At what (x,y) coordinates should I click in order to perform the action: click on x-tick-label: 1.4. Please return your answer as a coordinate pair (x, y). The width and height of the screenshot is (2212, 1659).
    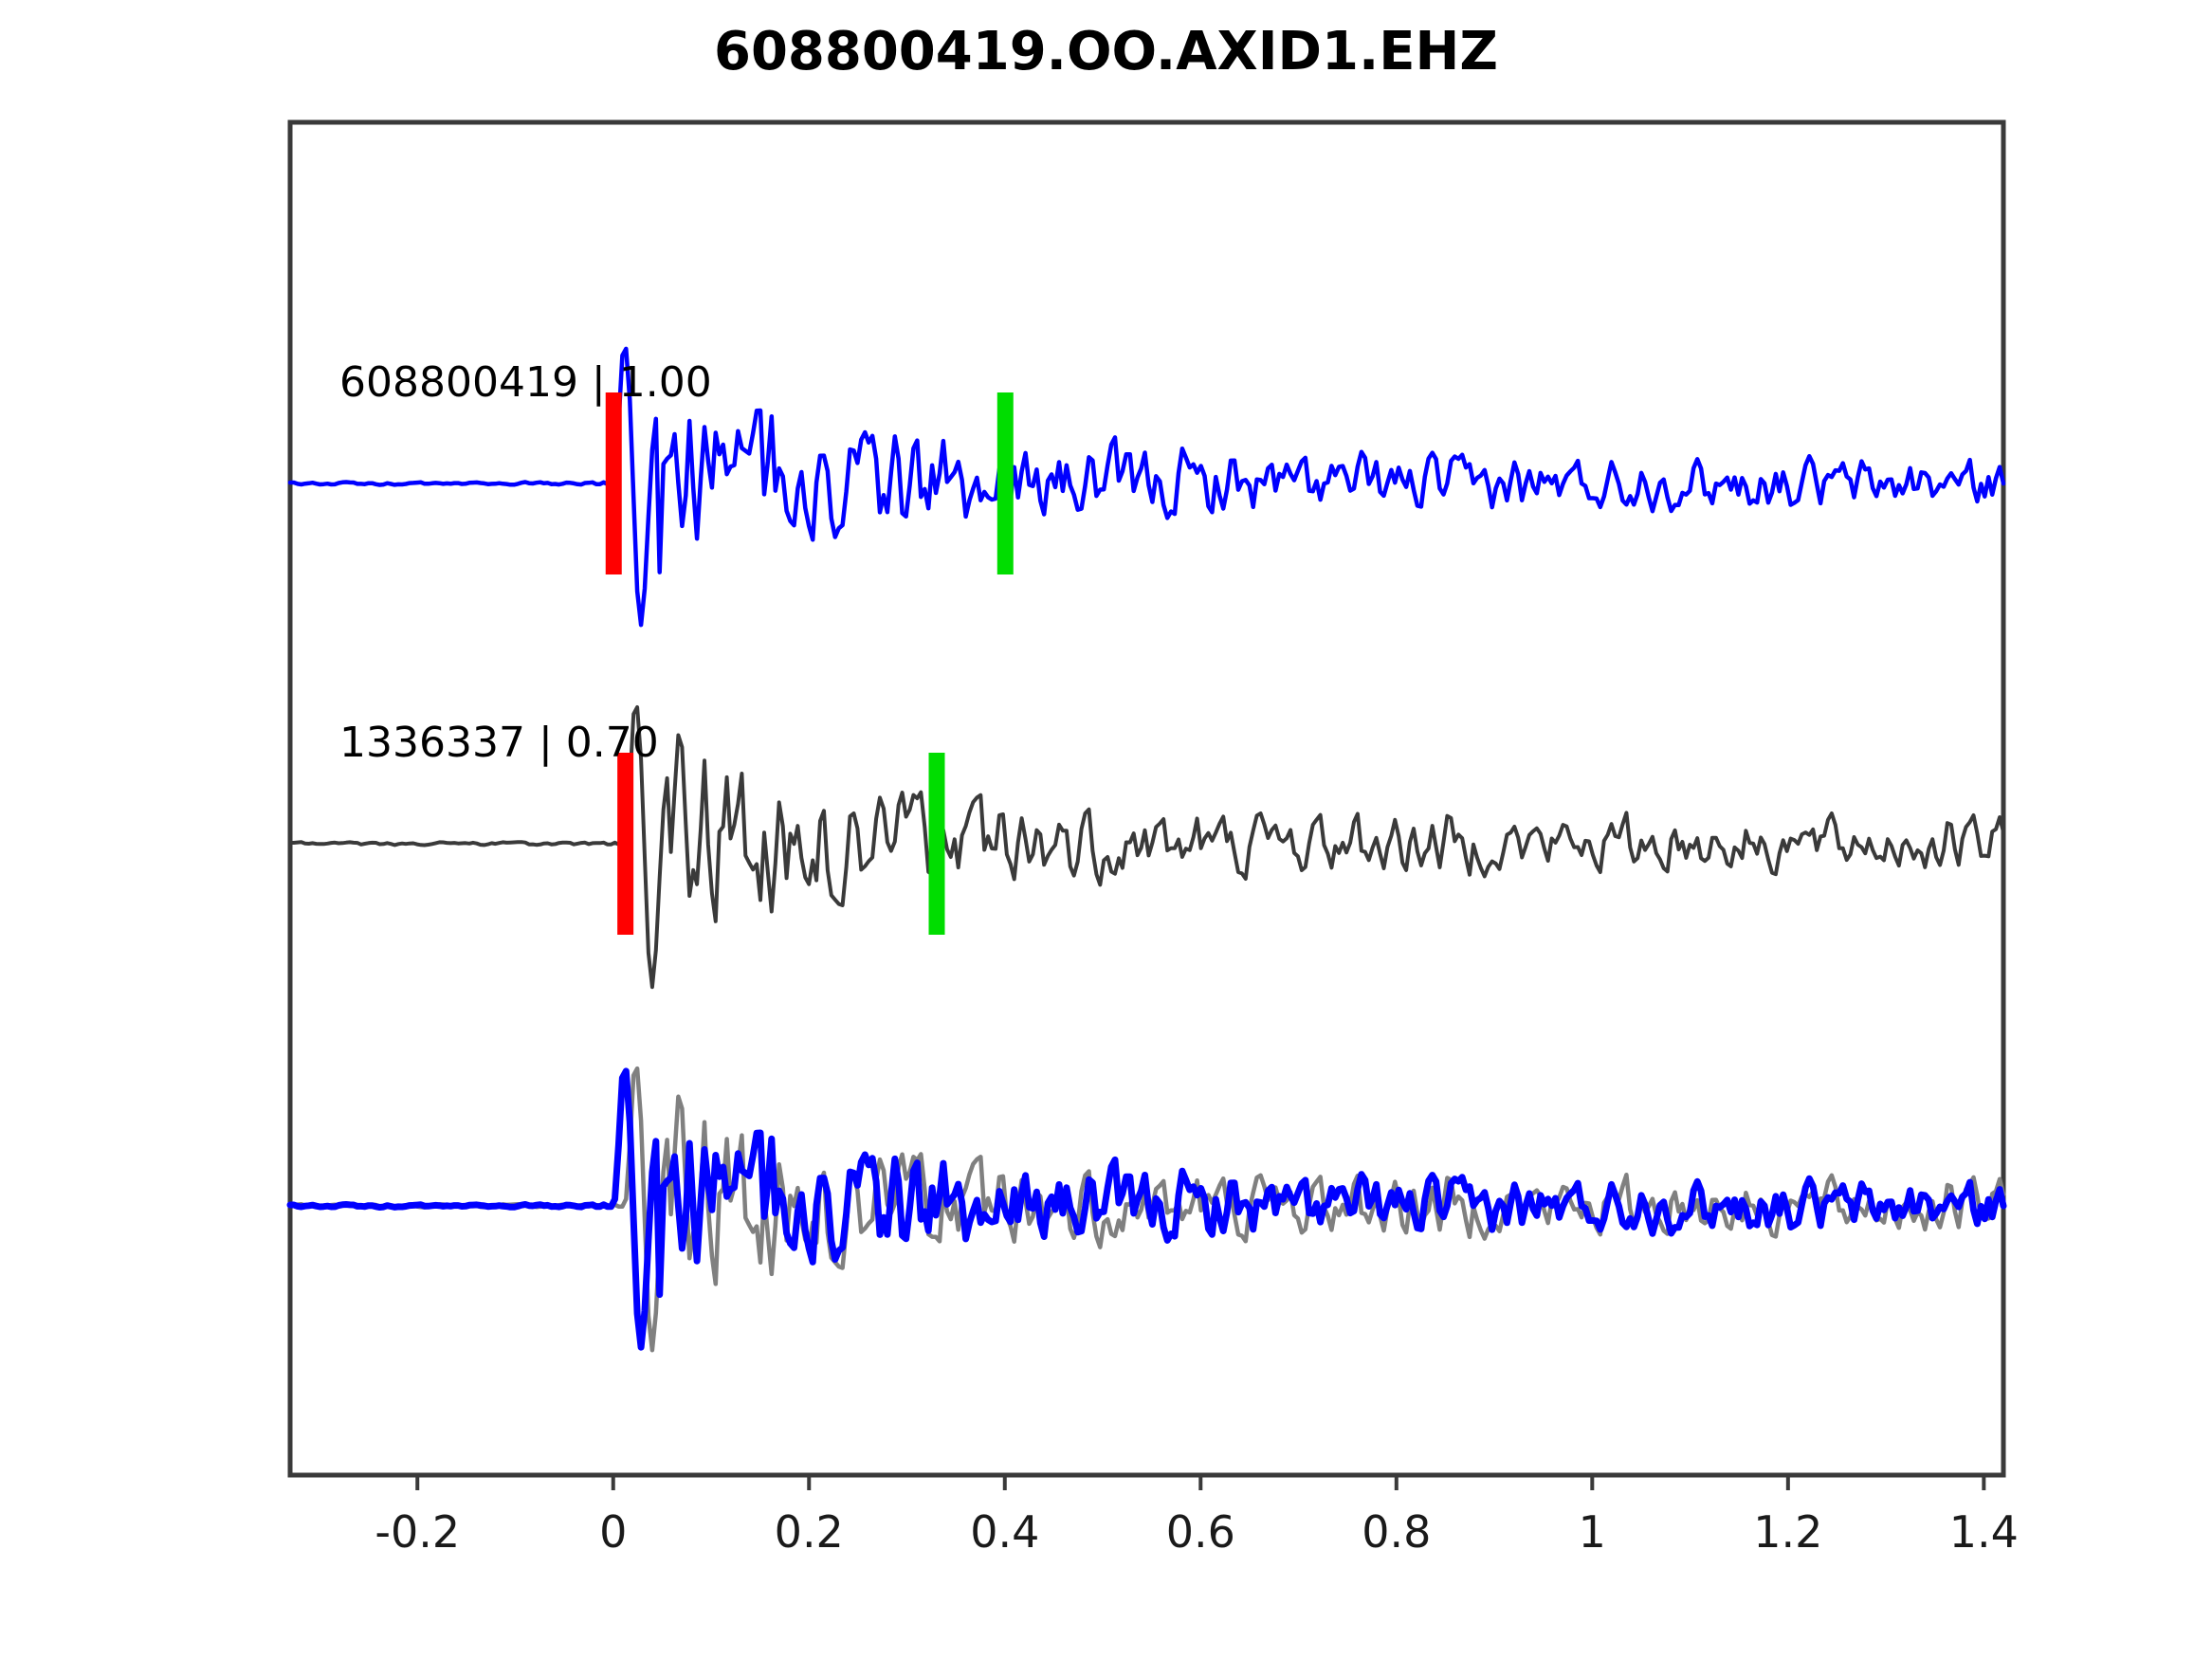
    Looking at the image, I should click on (1984, 1532).